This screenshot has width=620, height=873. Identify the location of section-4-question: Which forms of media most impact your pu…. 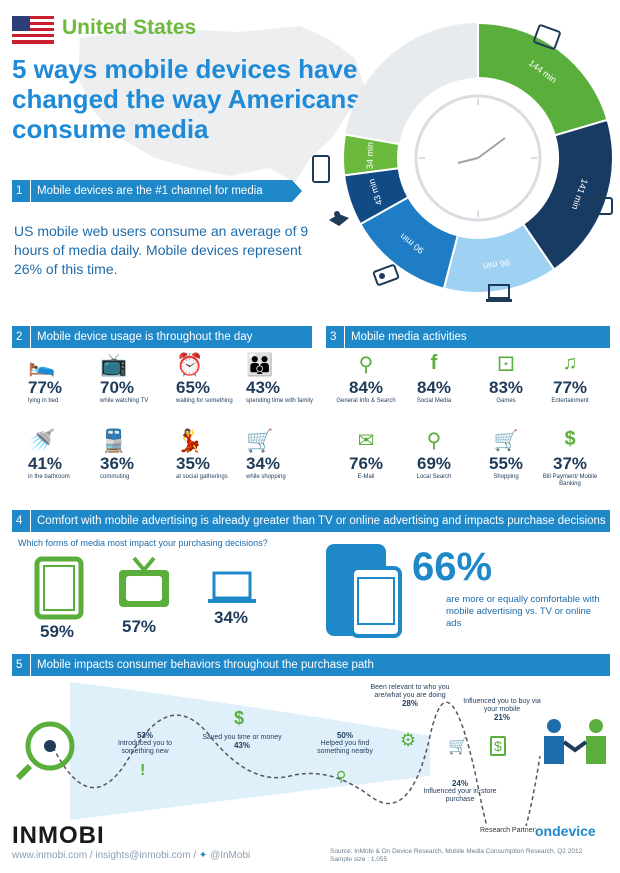
(143, 543).